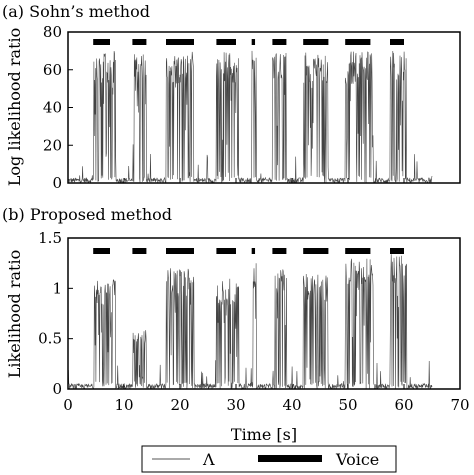  What do you see at coordinates (52, 108) in the screenshot?
I see `ytick-label: 40` at bounding box center [52, 108].